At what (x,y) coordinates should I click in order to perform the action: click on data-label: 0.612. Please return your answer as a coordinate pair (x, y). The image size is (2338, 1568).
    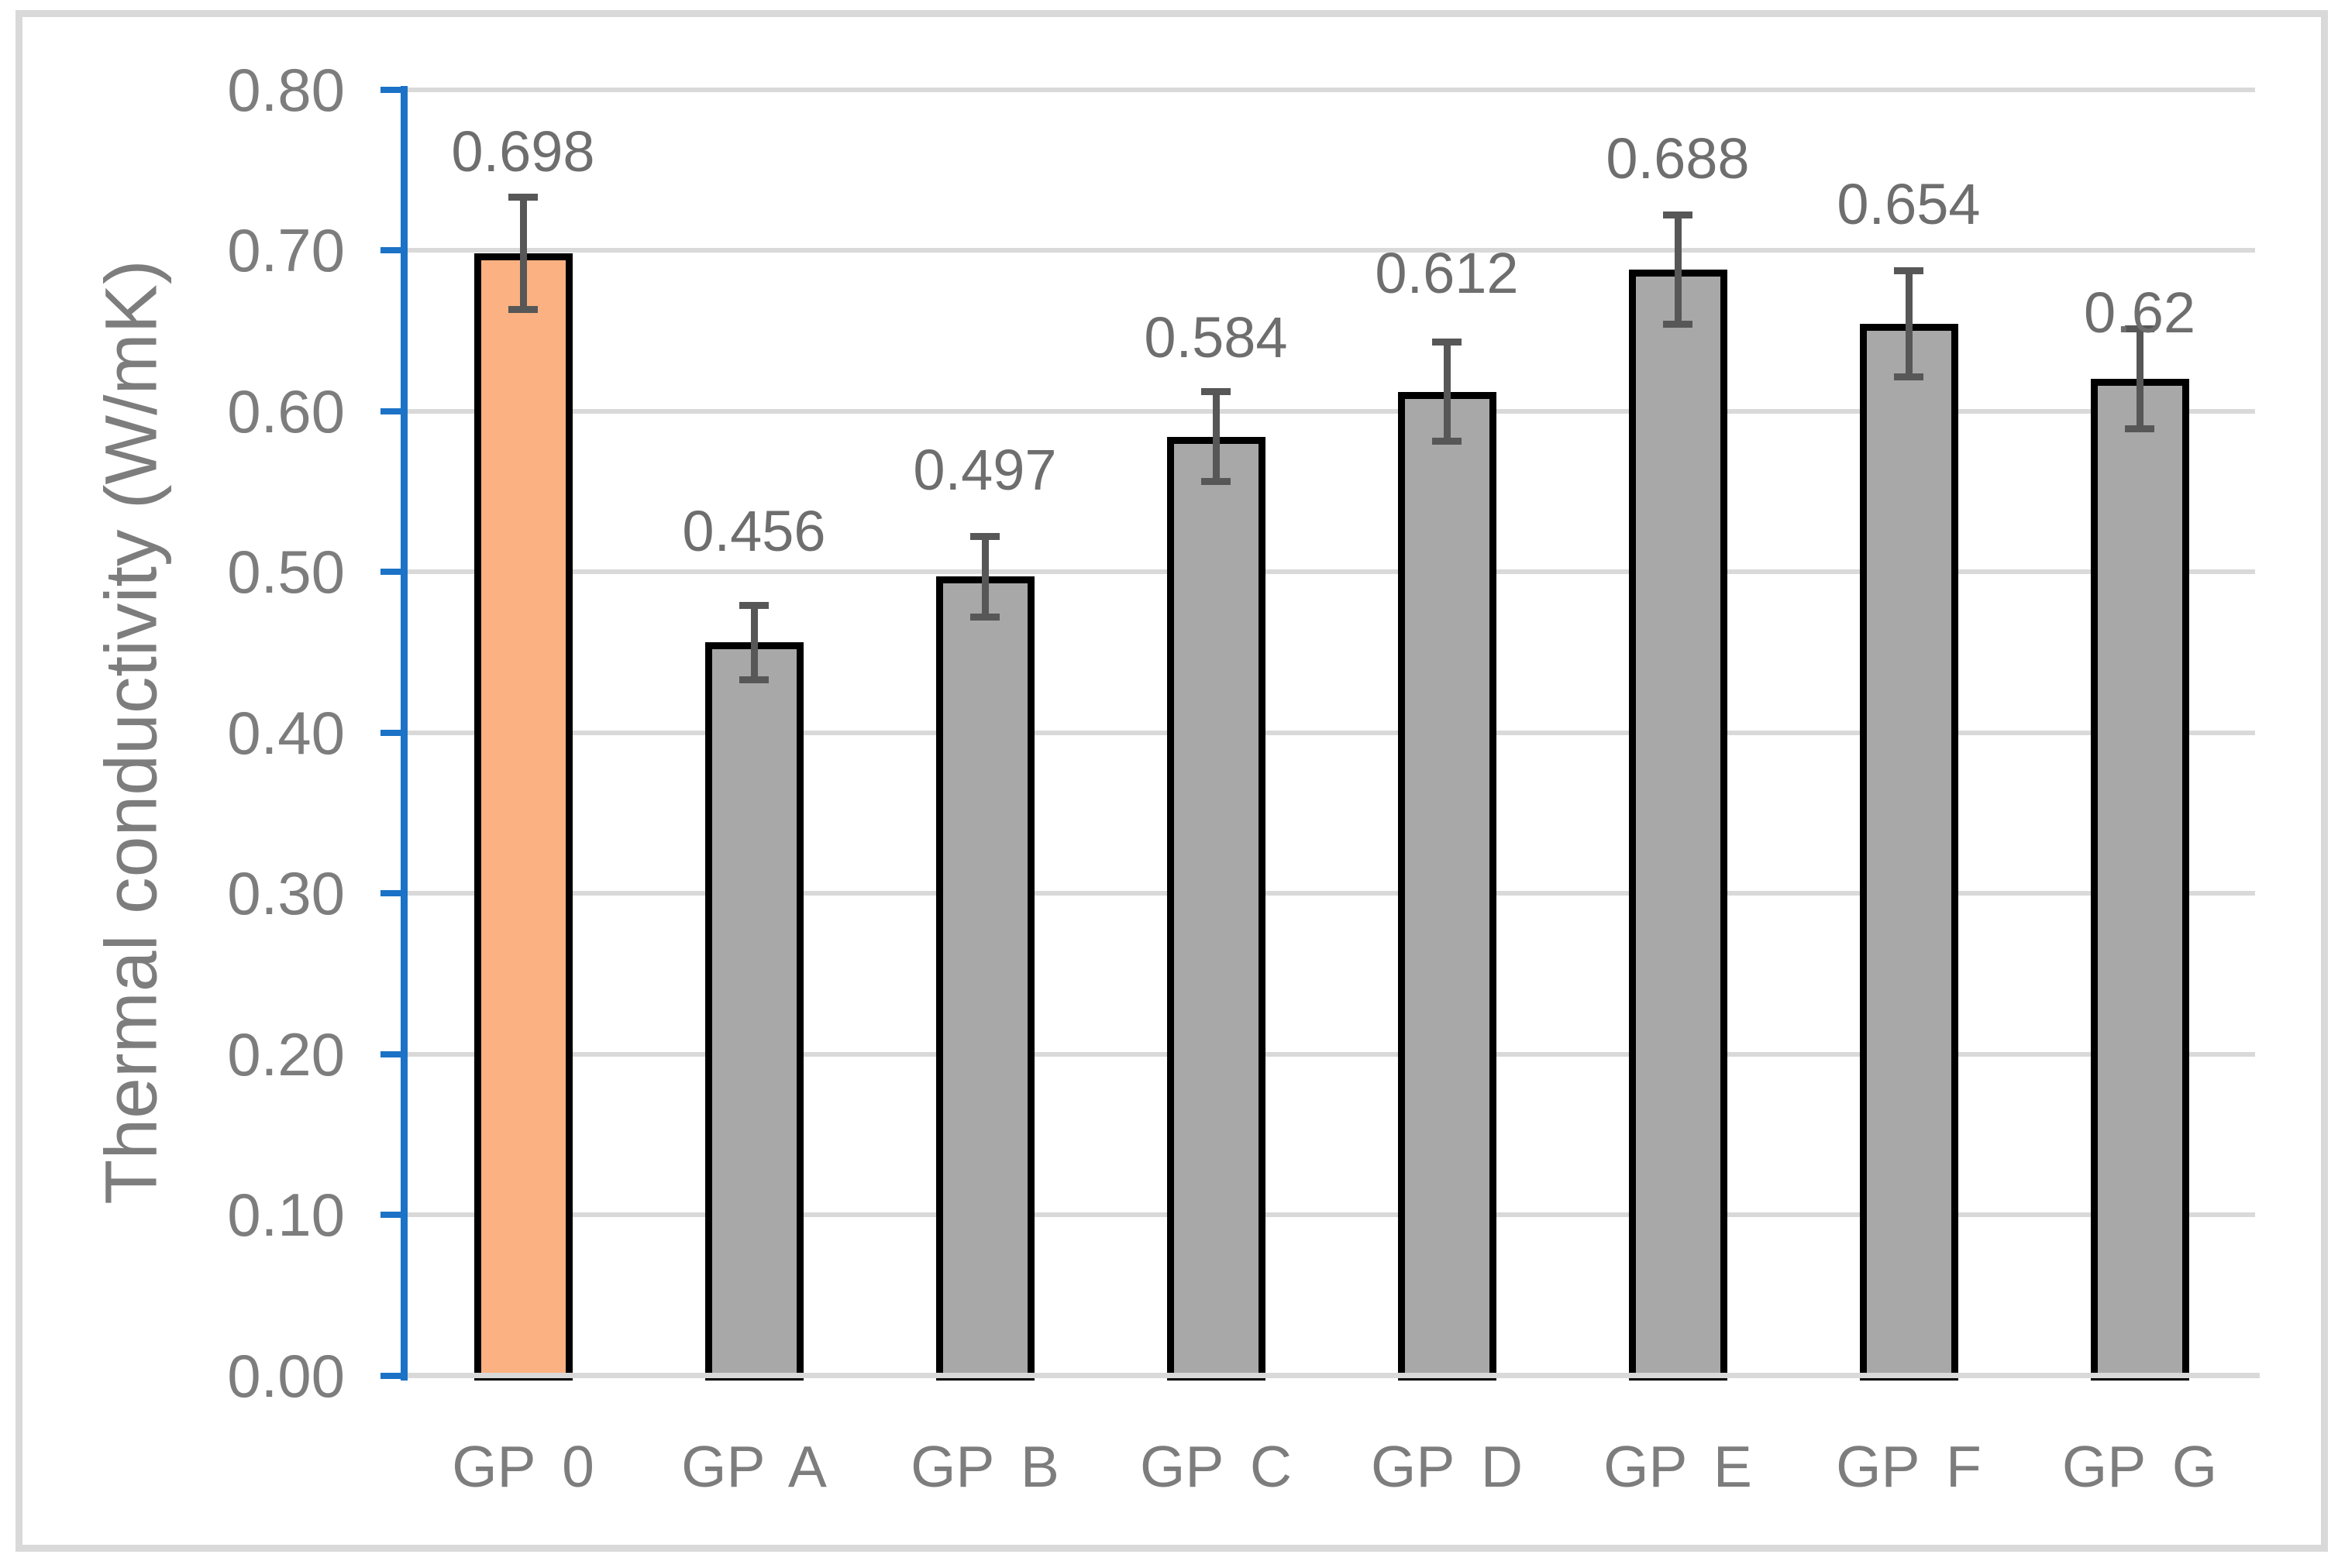
    Looking at the image, I should click on (1447, 273).